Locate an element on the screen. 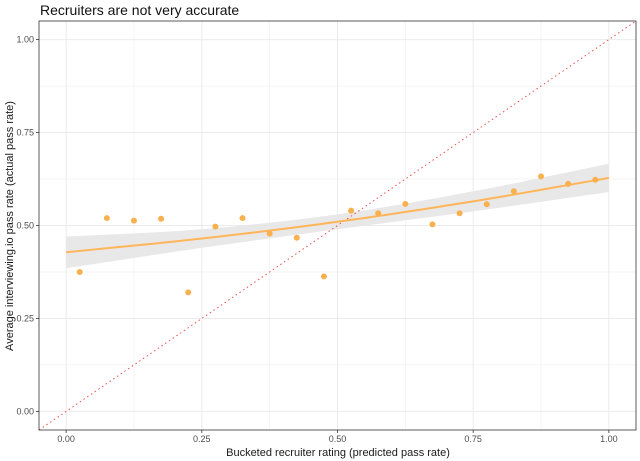  y-tick-label: 1.00 is located at coordinates (25, 40).